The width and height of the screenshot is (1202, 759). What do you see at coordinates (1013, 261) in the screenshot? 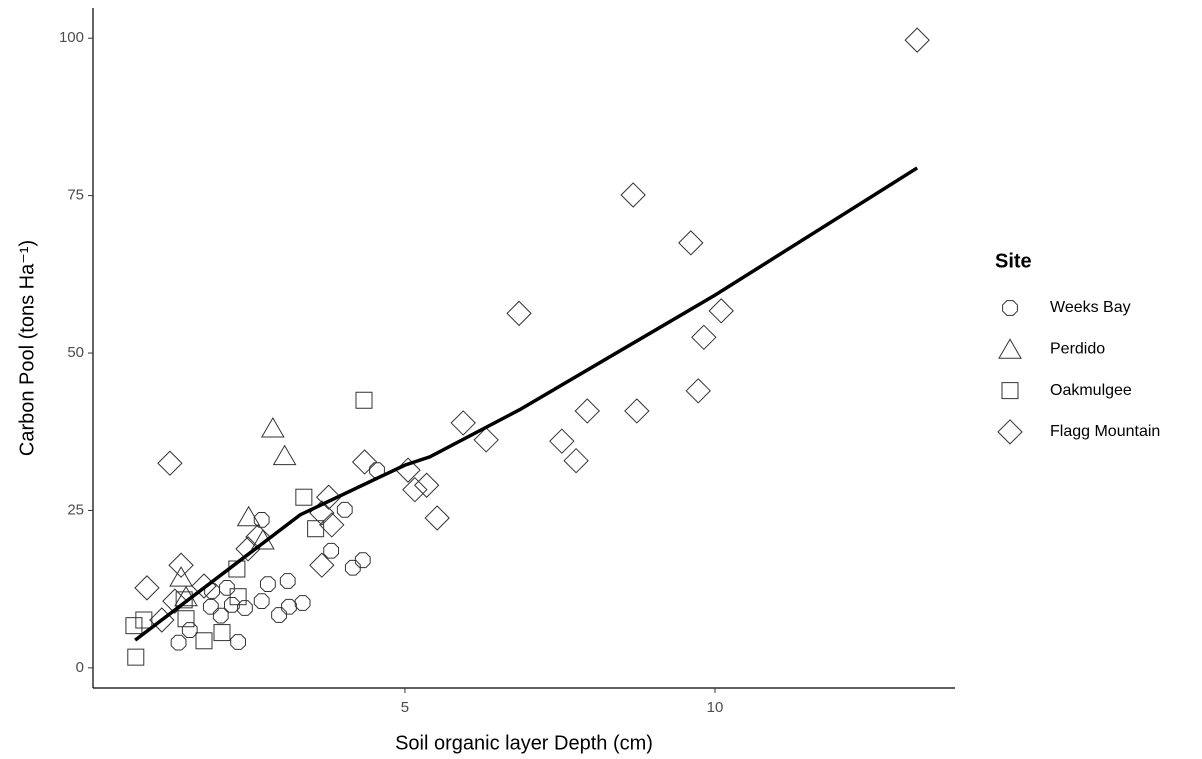
I see `legend-title: Site` at bounding box center [1013, 261].